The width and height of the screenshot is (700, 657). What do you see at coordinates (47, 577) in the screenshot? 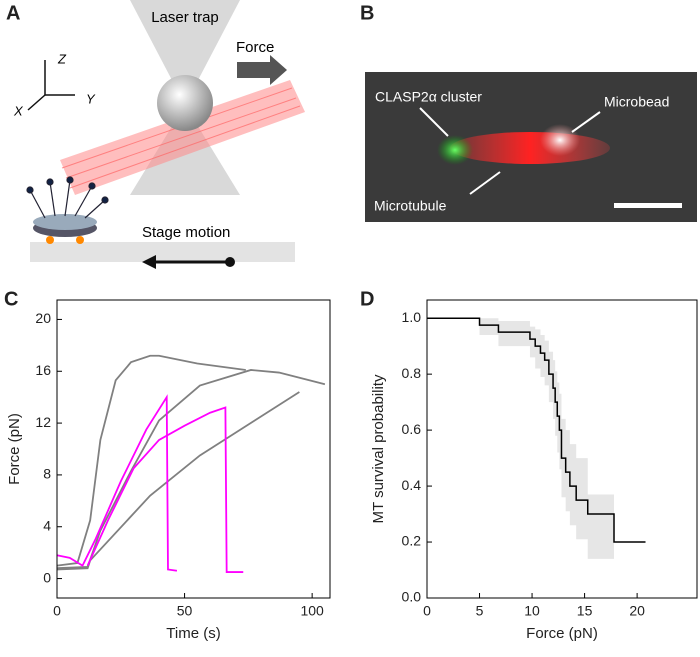
I see `y-tick-label: 0` at bounding box center [47, 577].